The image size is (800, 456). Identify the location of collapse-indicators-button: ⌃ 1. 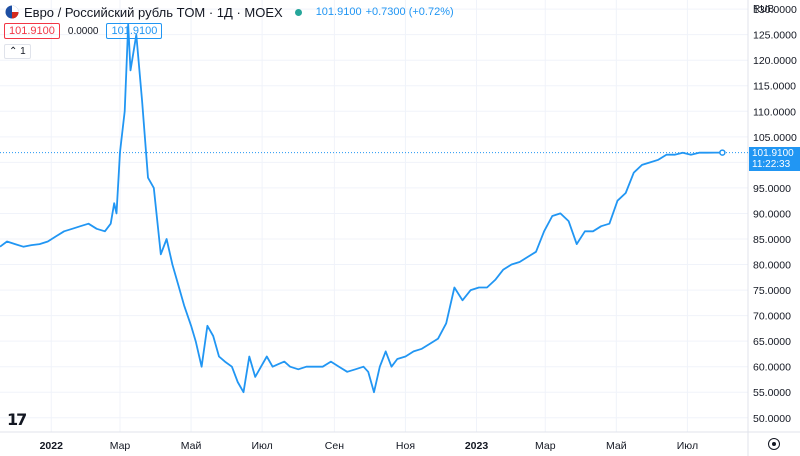
(17, 51).